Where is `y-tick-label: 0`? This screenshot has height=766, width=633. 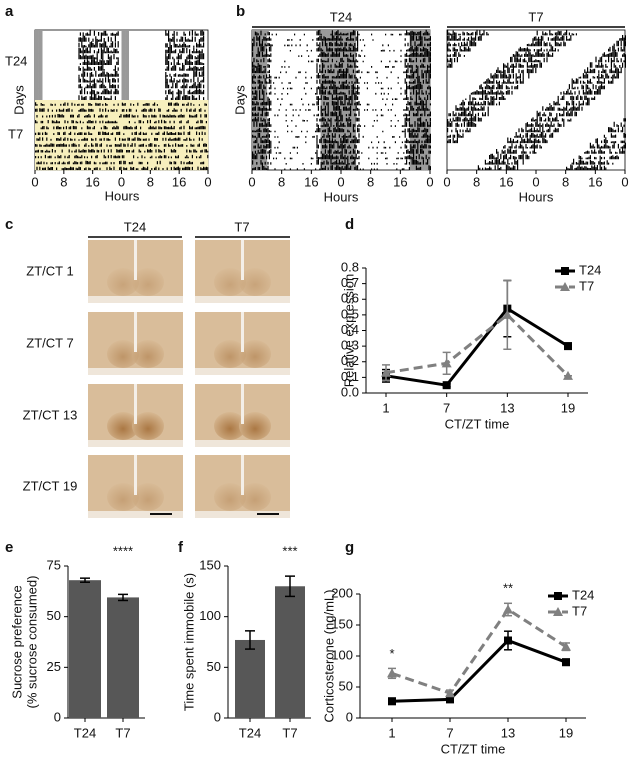
y-tick-label: 0 is located at coordinates (217, 716).